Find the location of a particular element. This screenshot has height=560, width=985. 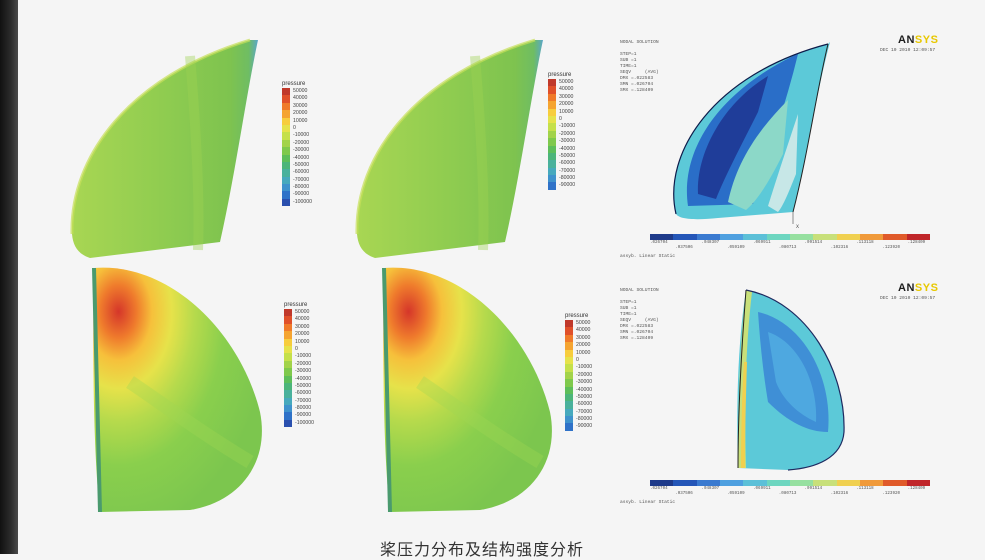

legend-label: -100000 is located at coordinates (305, 422).